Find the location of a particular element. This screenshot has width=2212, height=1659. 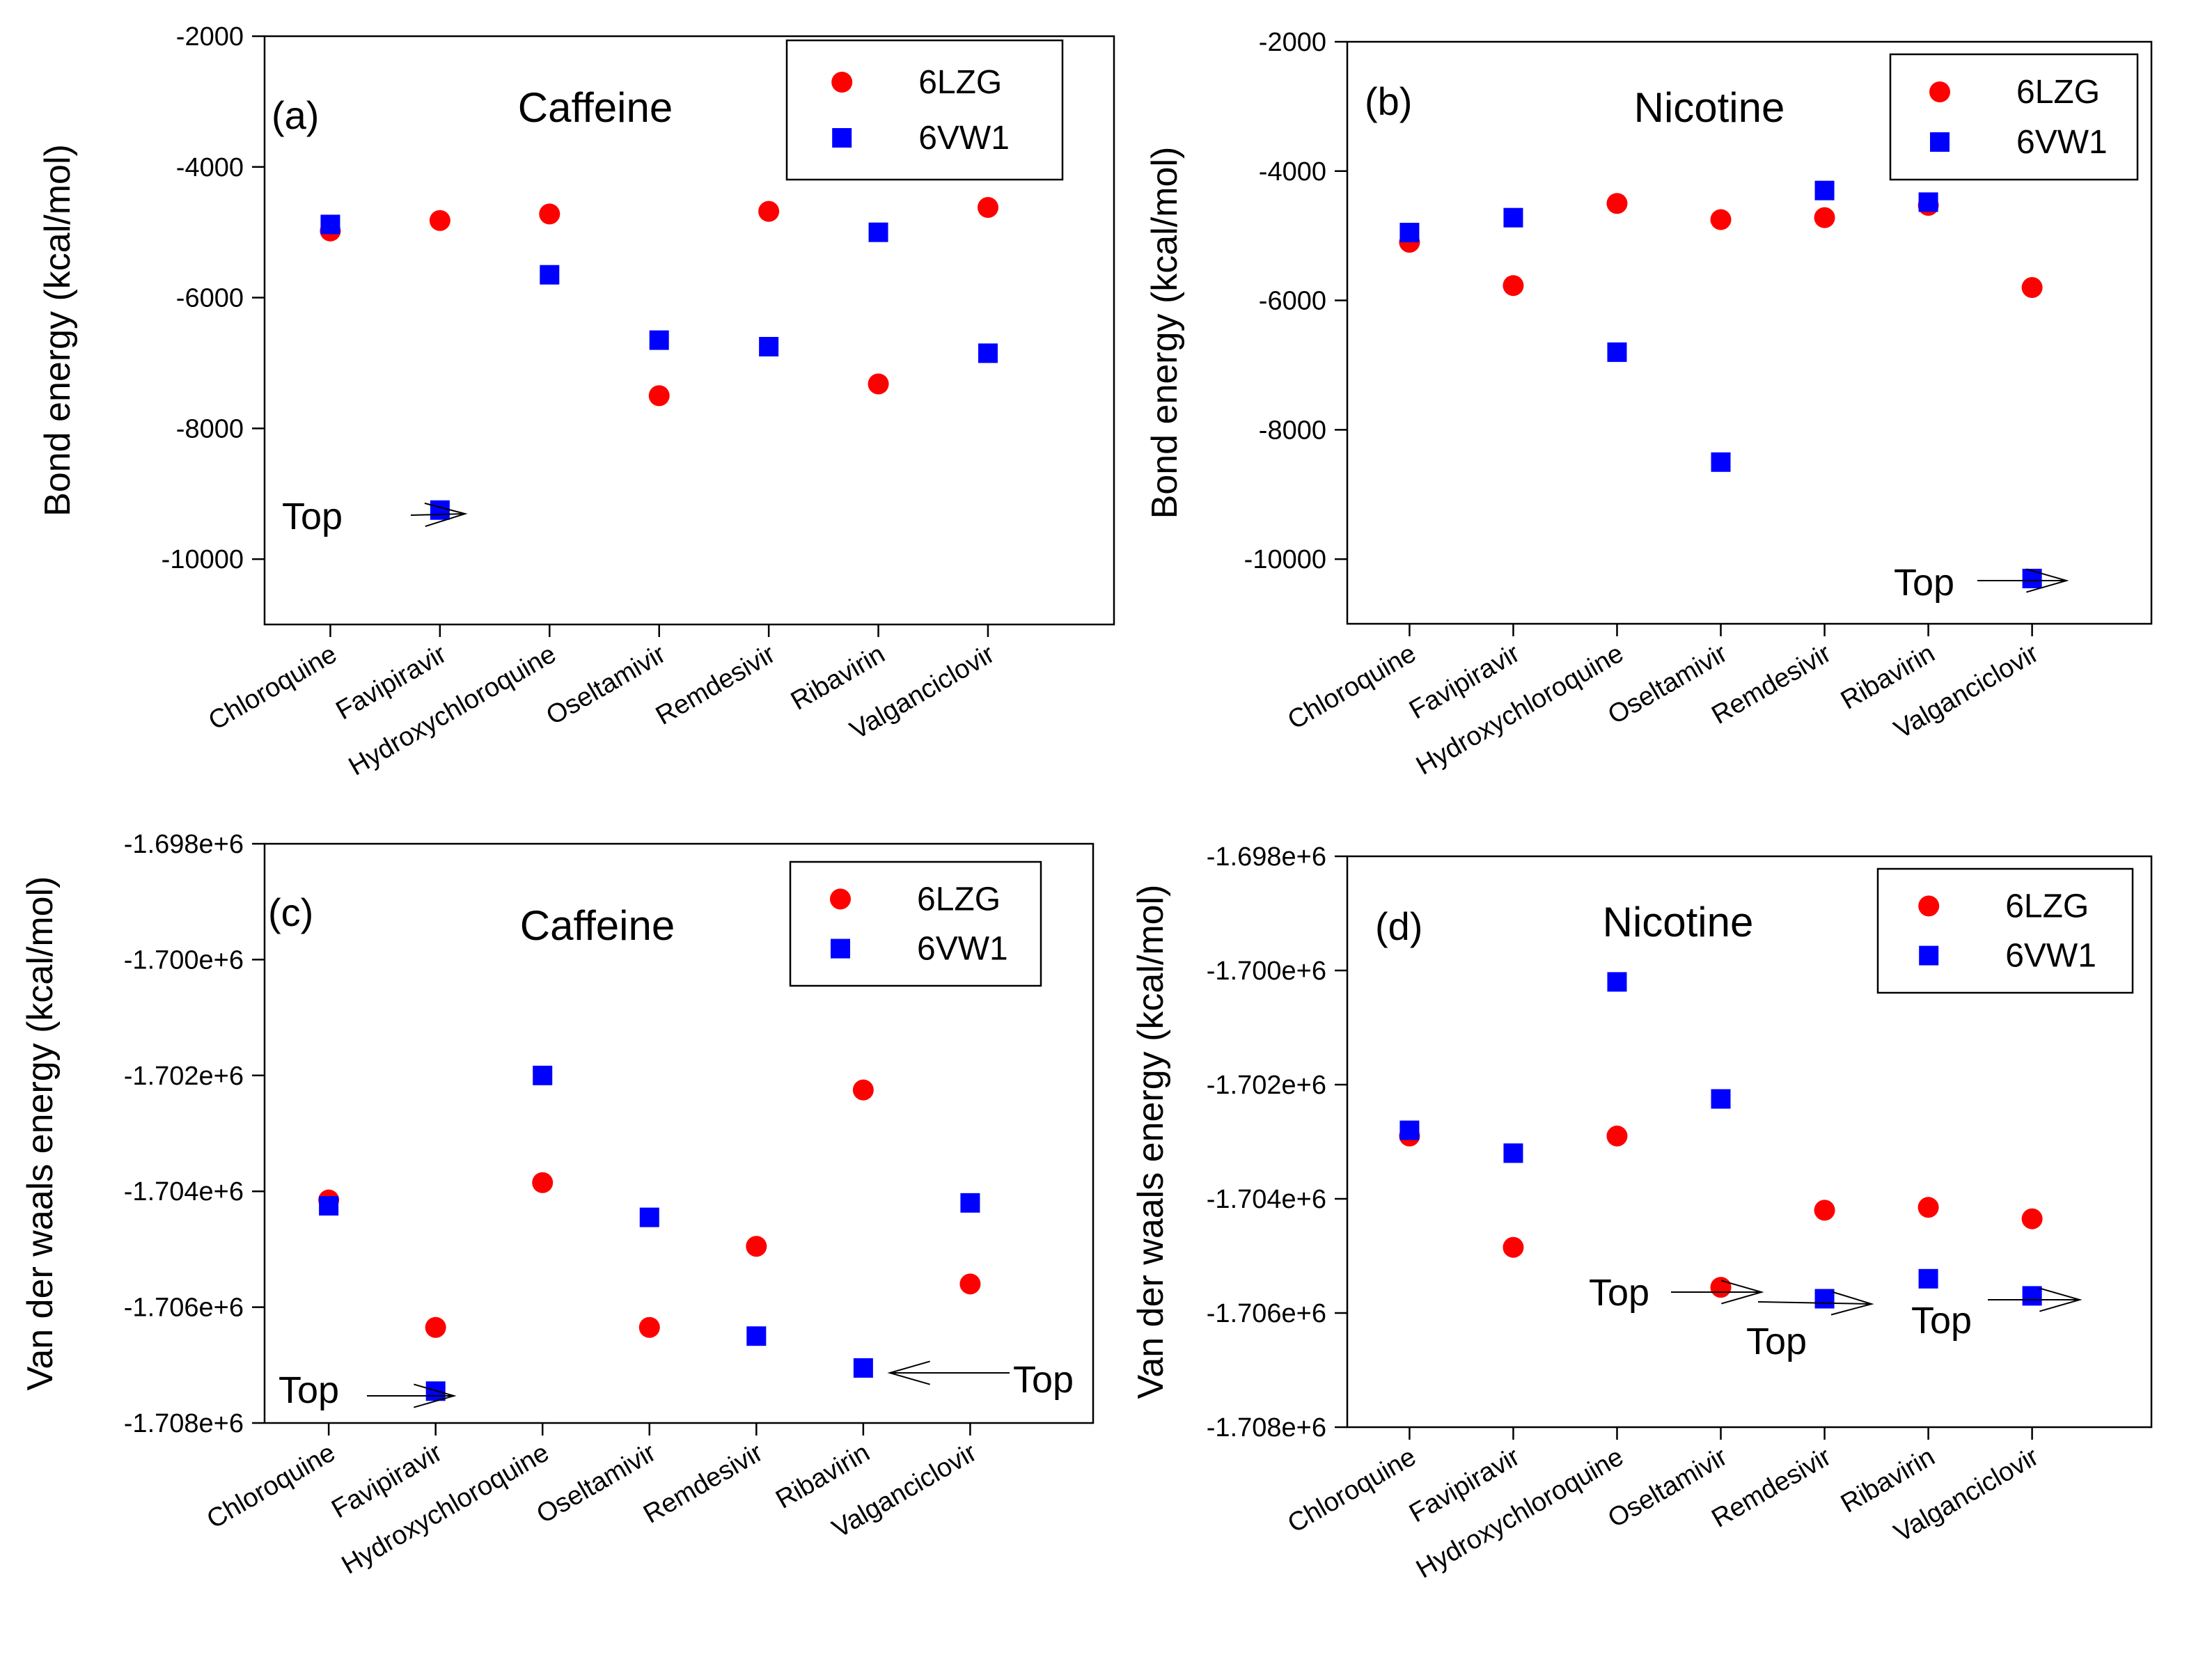

panel-label: (d) is located at coordinates (1398, 926).